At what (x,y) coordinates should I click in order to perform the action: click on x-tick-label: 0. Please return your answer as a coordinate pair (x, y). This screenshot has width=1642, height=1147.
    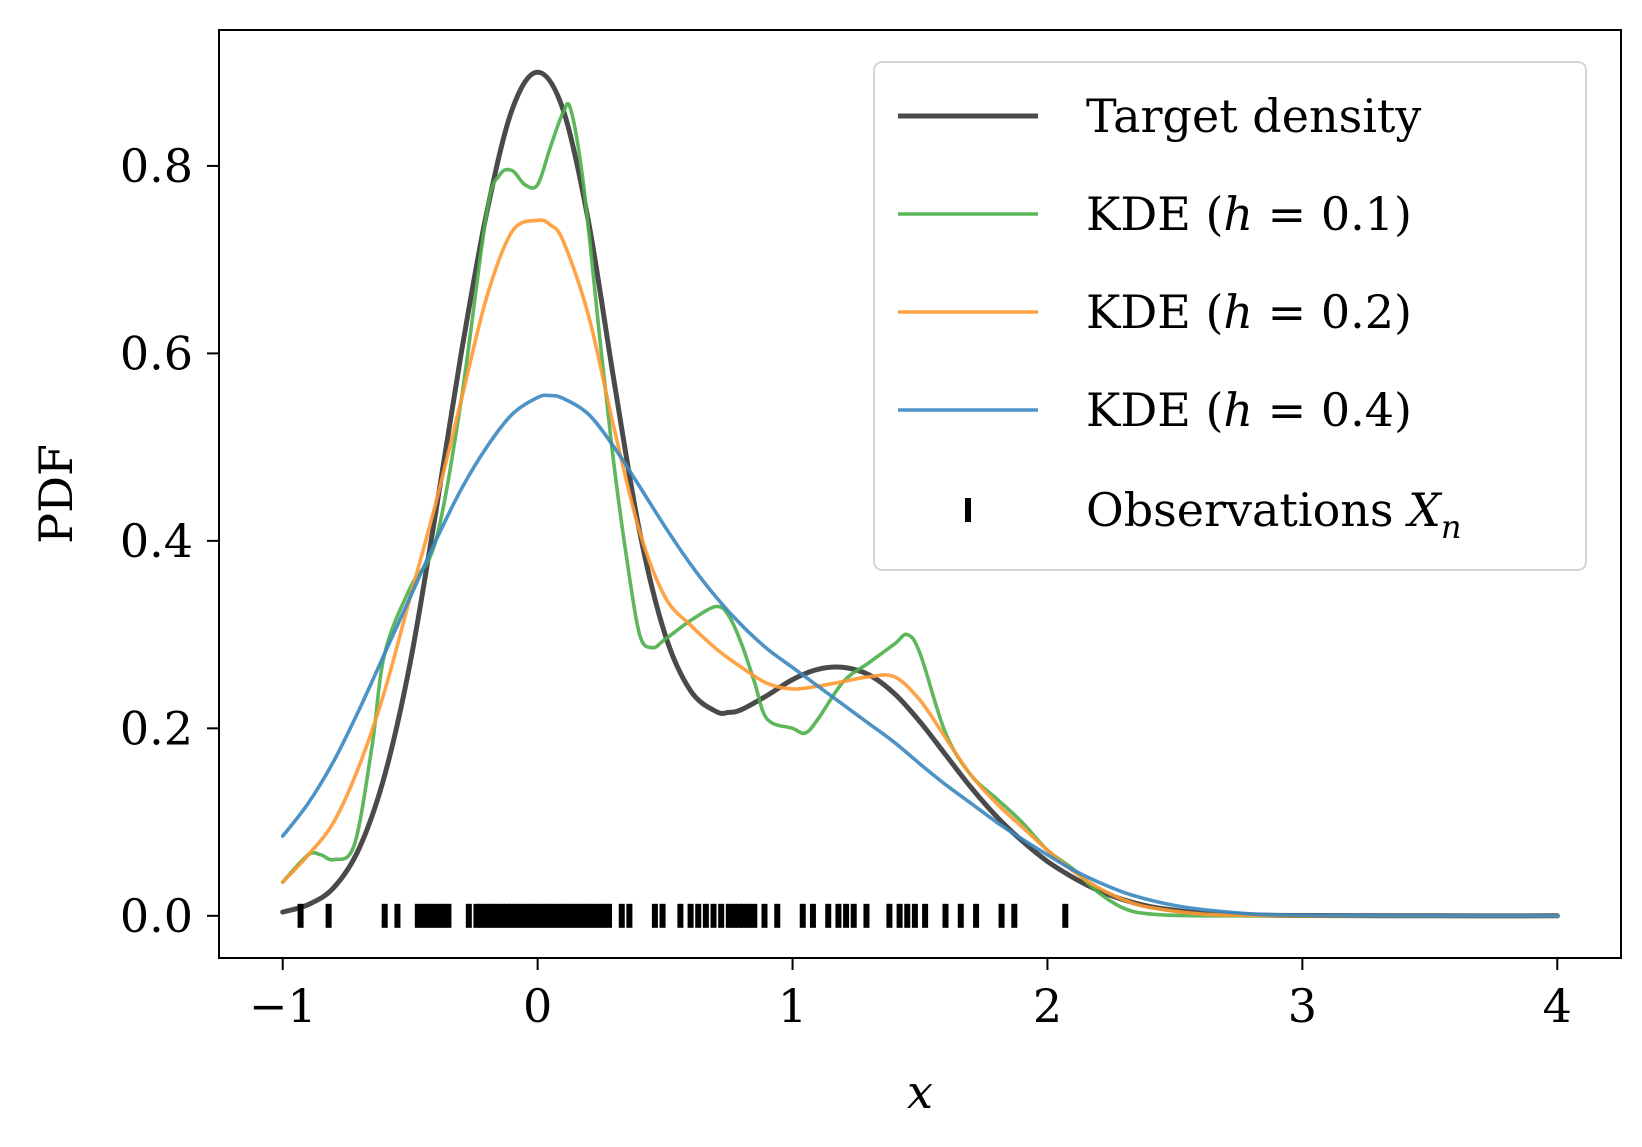
    Looking at the image, I should click on (537, 1006).